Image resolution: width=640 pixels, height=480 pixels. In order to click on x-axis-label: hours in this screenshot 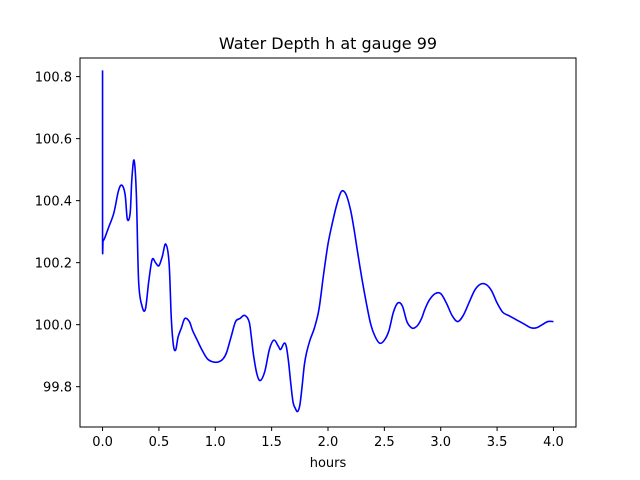, I will do `click(328, 463)`.